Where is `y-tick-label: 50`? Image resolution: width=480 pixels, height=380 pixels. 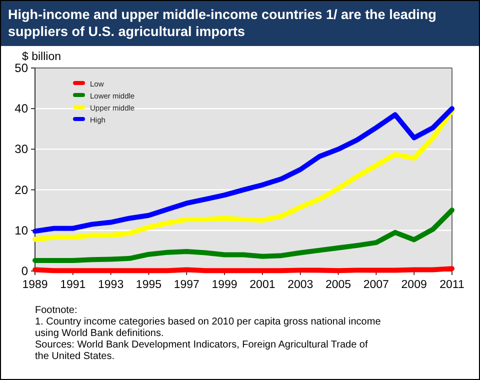 y-tick-label: 50 is located at coordinates (21, 68).